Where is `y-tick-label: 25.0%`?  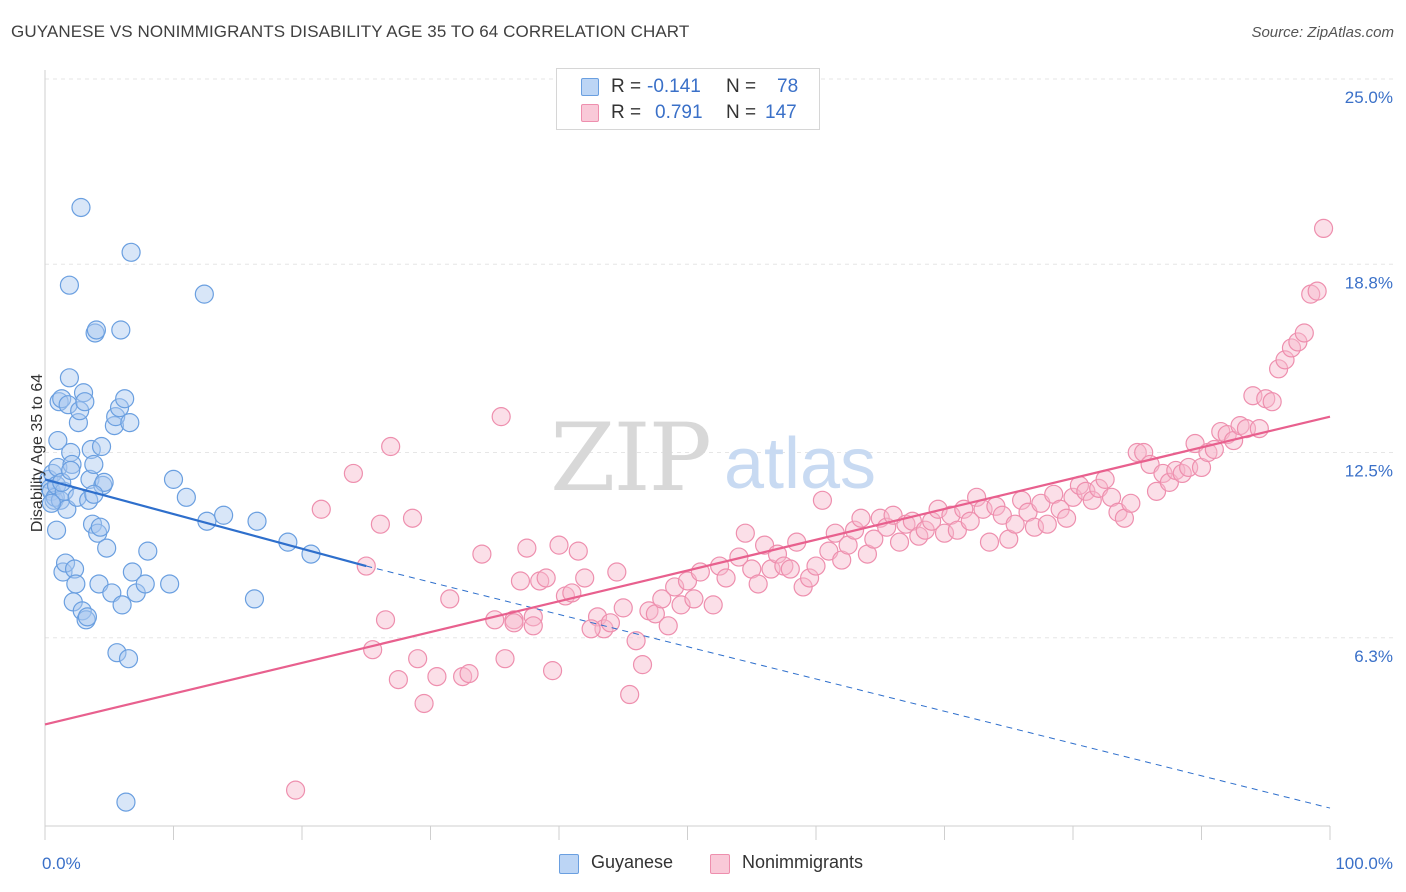
y-tick-label: 25.0% is located at coordinates (1369, 97).